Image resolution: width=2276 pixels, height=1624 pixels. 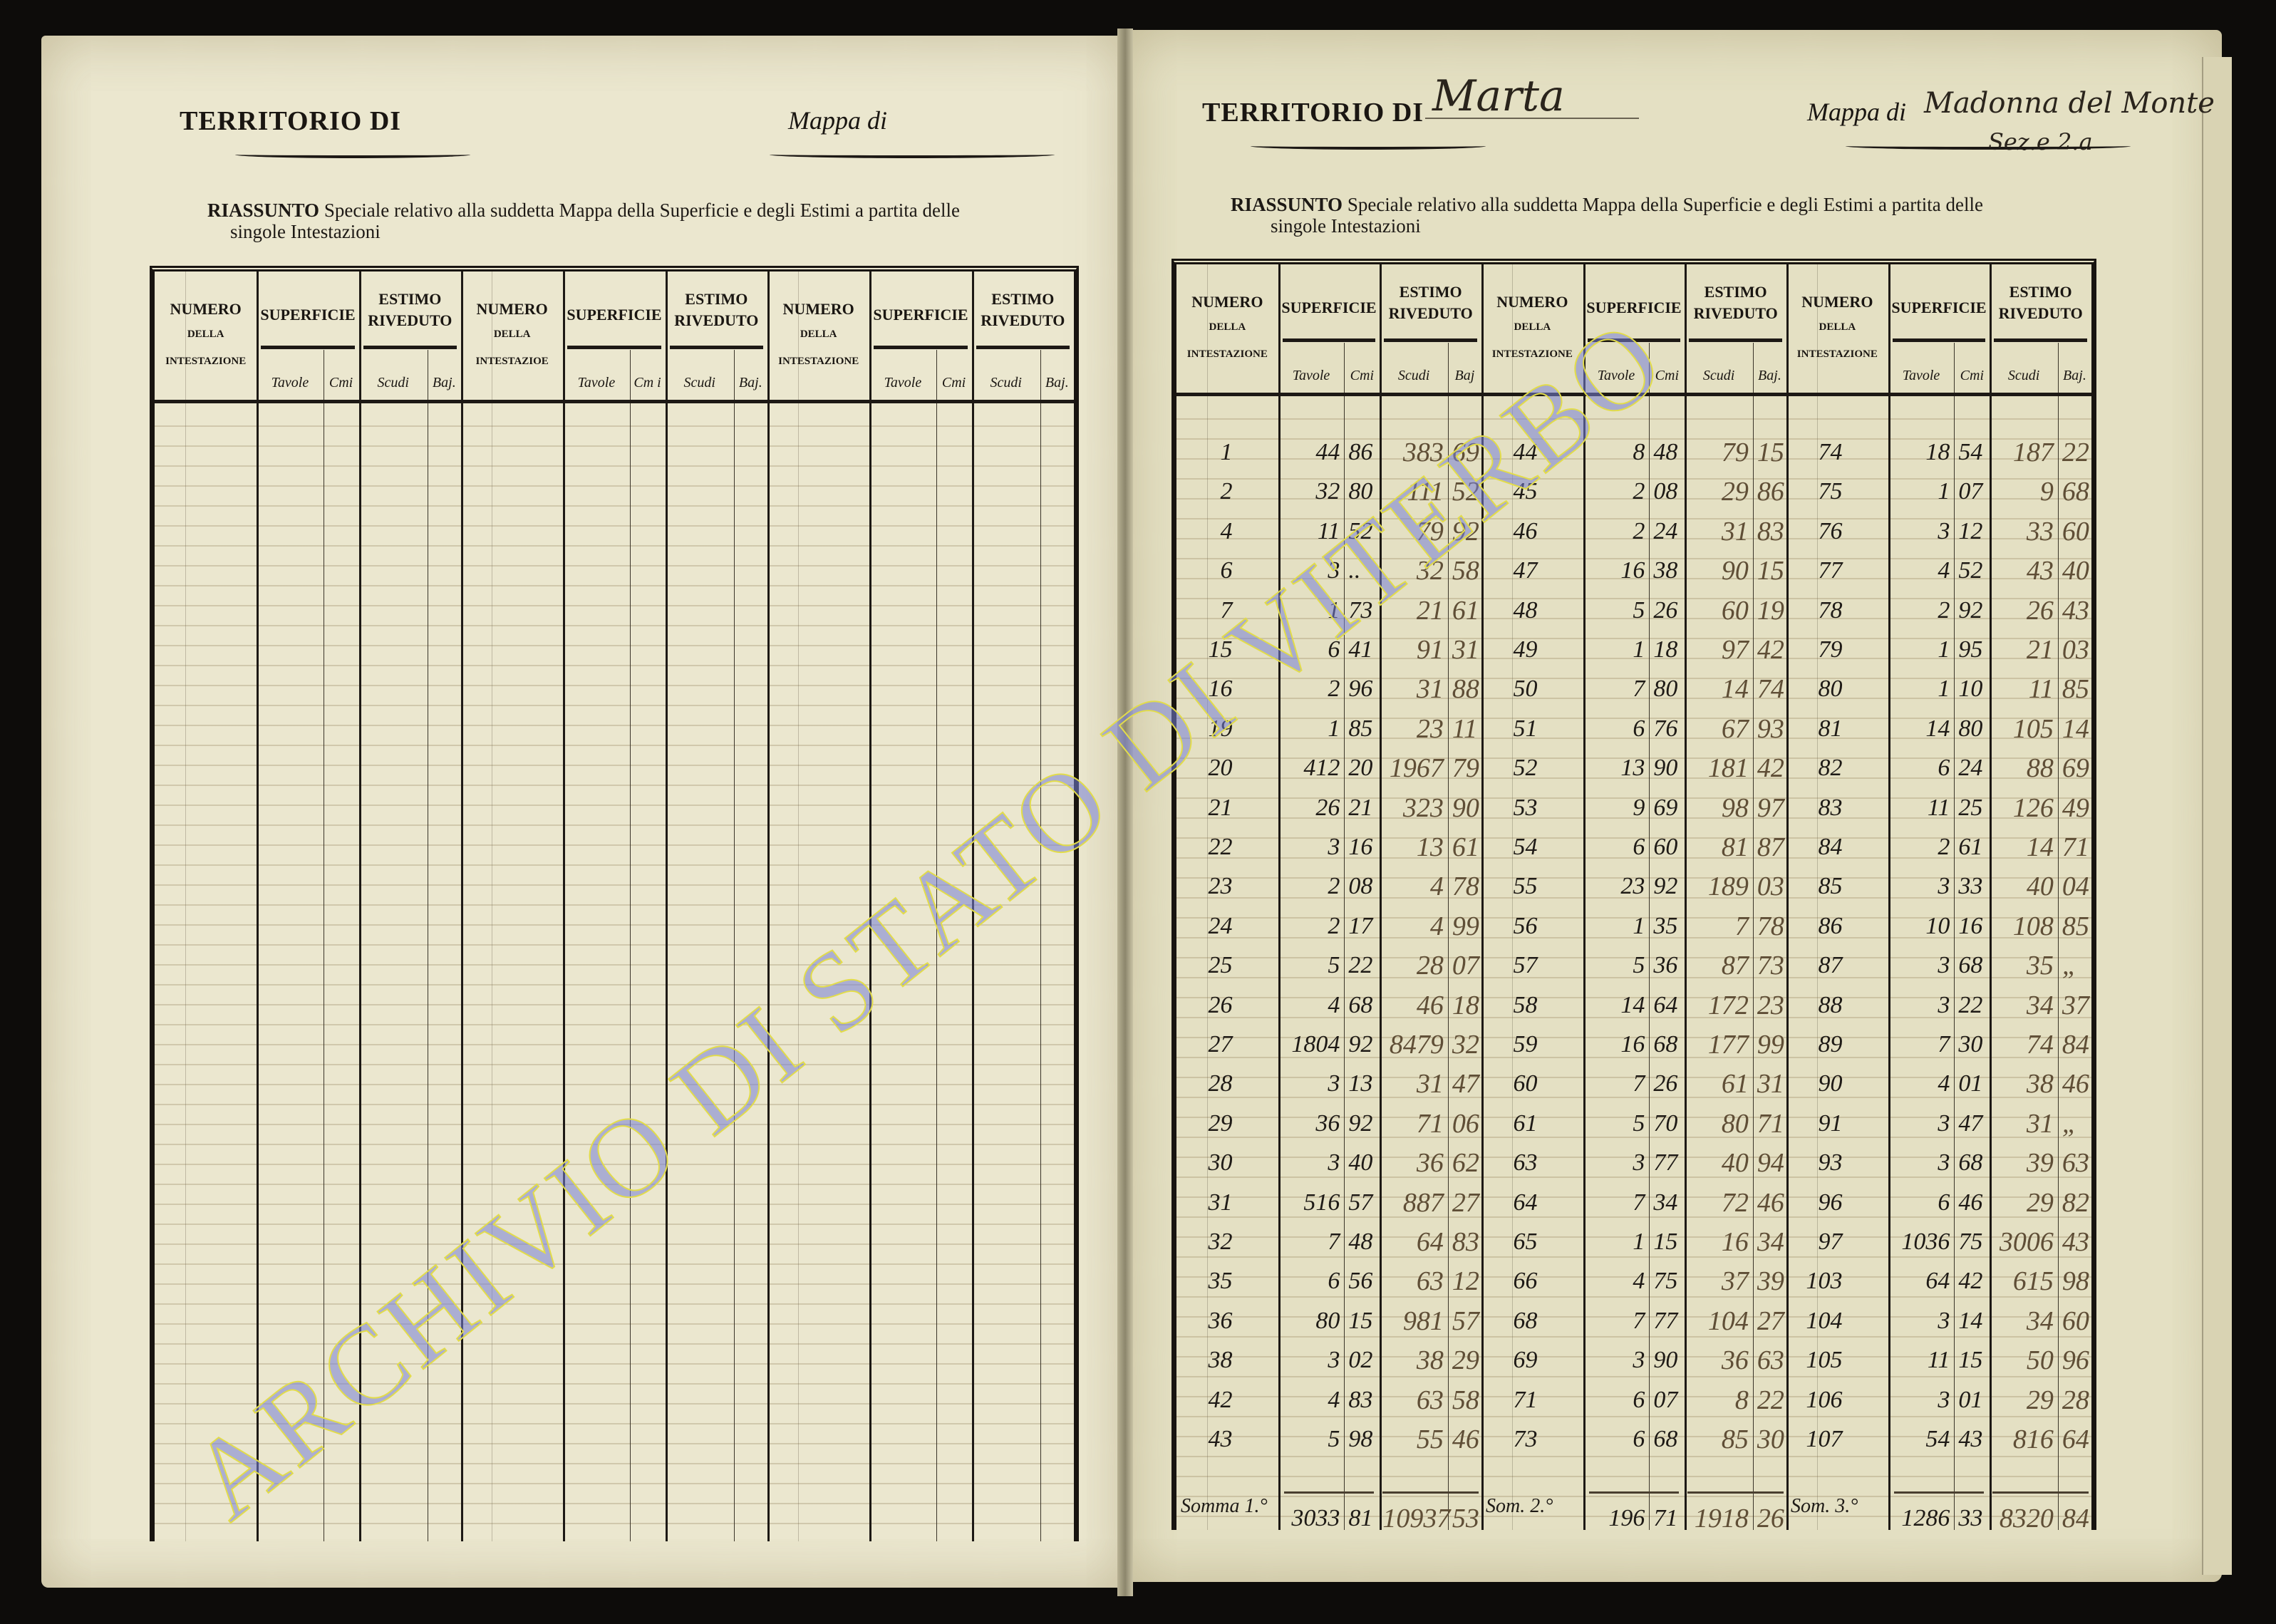 I want to click on intestazione-number: 87, so click(x=1830, y=965).